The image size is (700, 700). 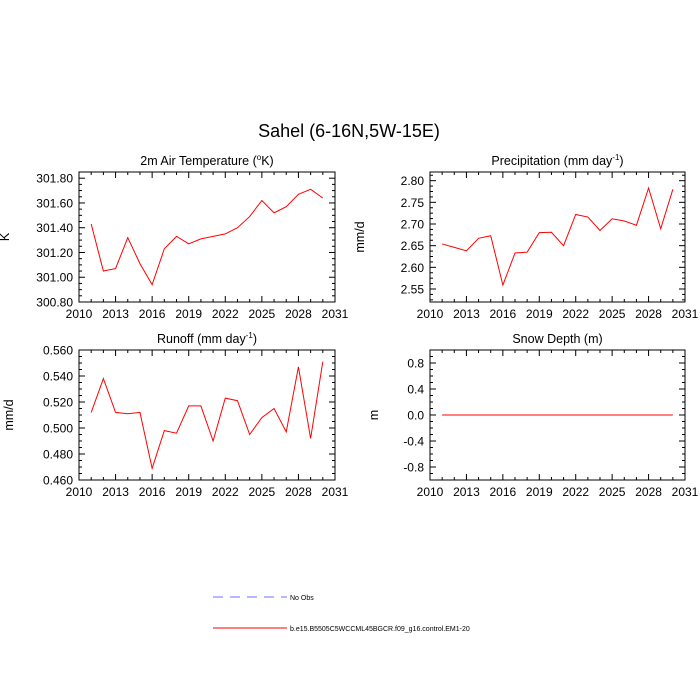 What do you see at coordinates (413, 290) in the screenshot?
I see `y-tick-label: 2.55` at bounding box center [413, 290].